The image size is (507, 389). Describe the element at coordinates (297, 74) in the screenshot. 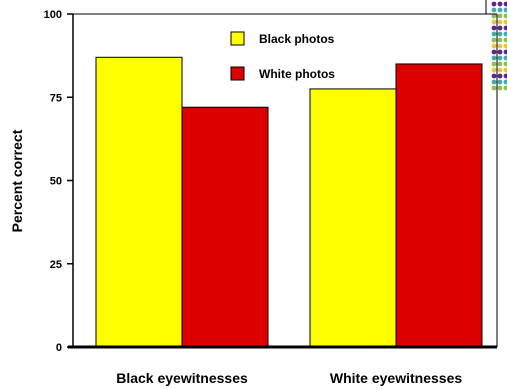

I see `legend-label-white-photos: White photos` at that location.